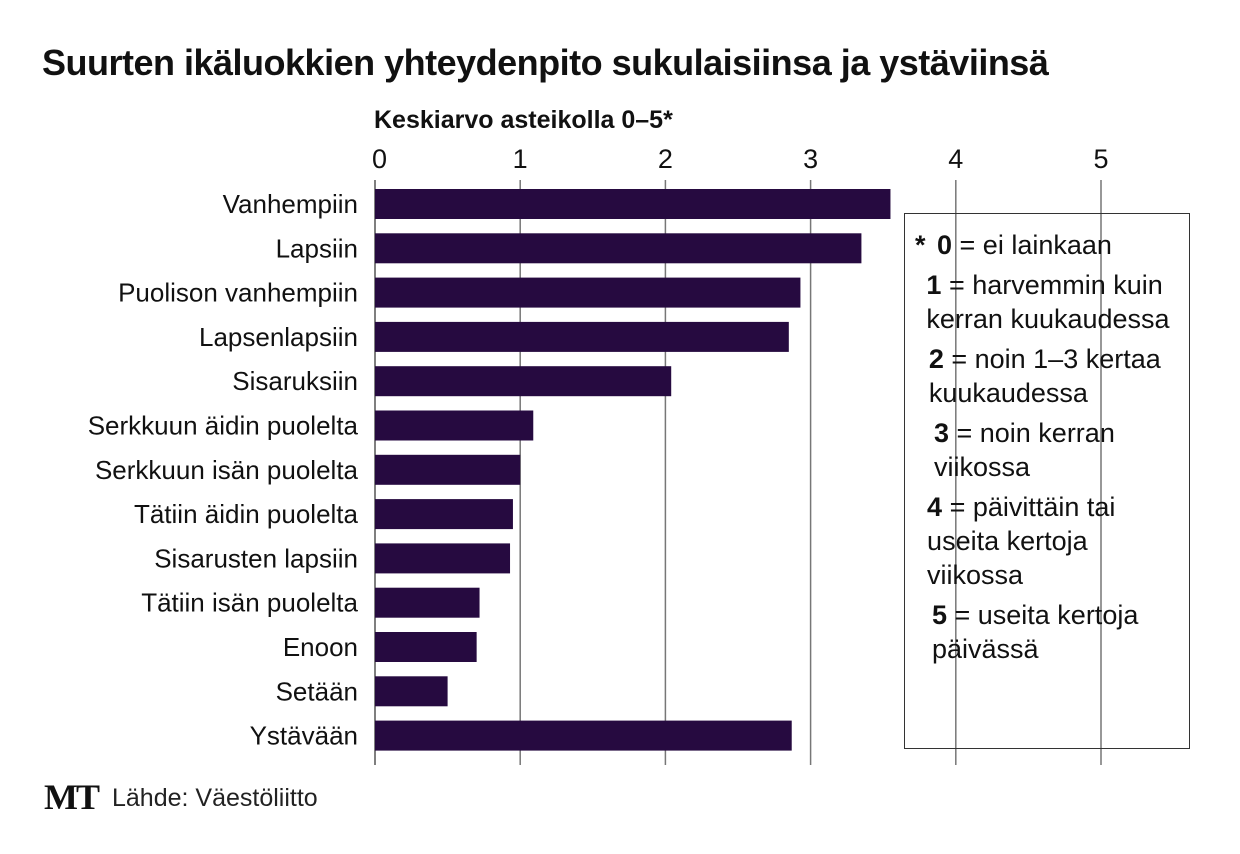 This screenshot has width=1240, height=854. What do you see at coordinates (935, 507) in the screenshot?
I see `legend-key: 4` at bounding box center [935, 507].